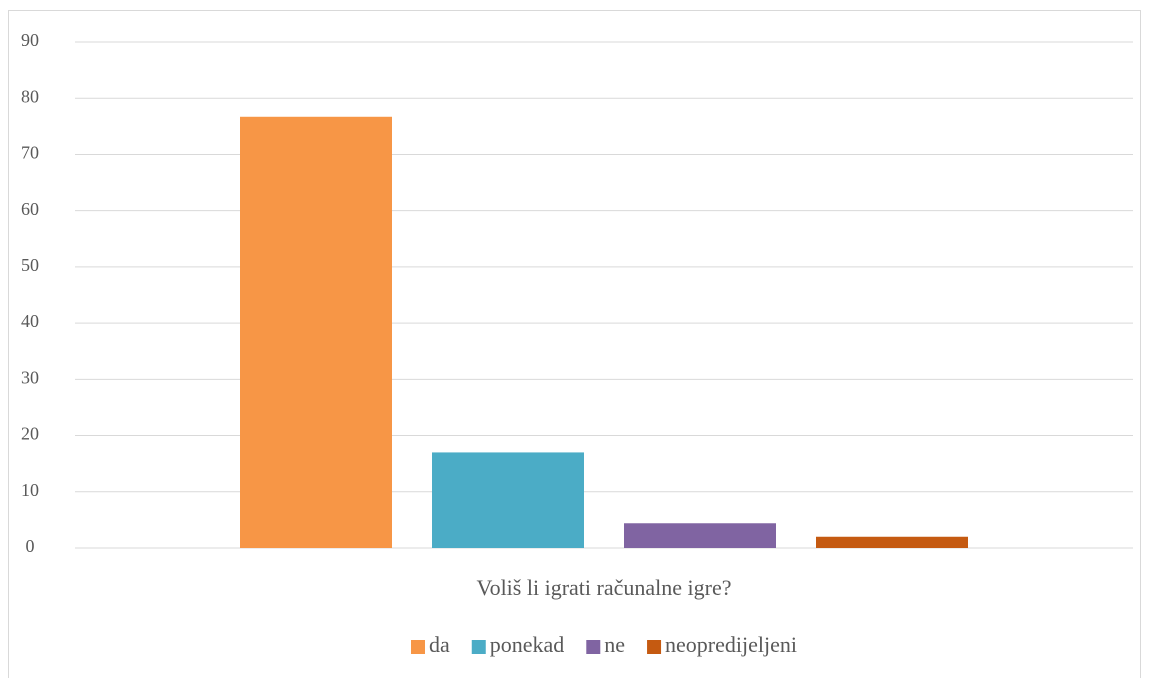  What do you see at coordinates (30, 96) in the screenshot?
I see `y-tick-label: 80` at bounding box center [30, 96].